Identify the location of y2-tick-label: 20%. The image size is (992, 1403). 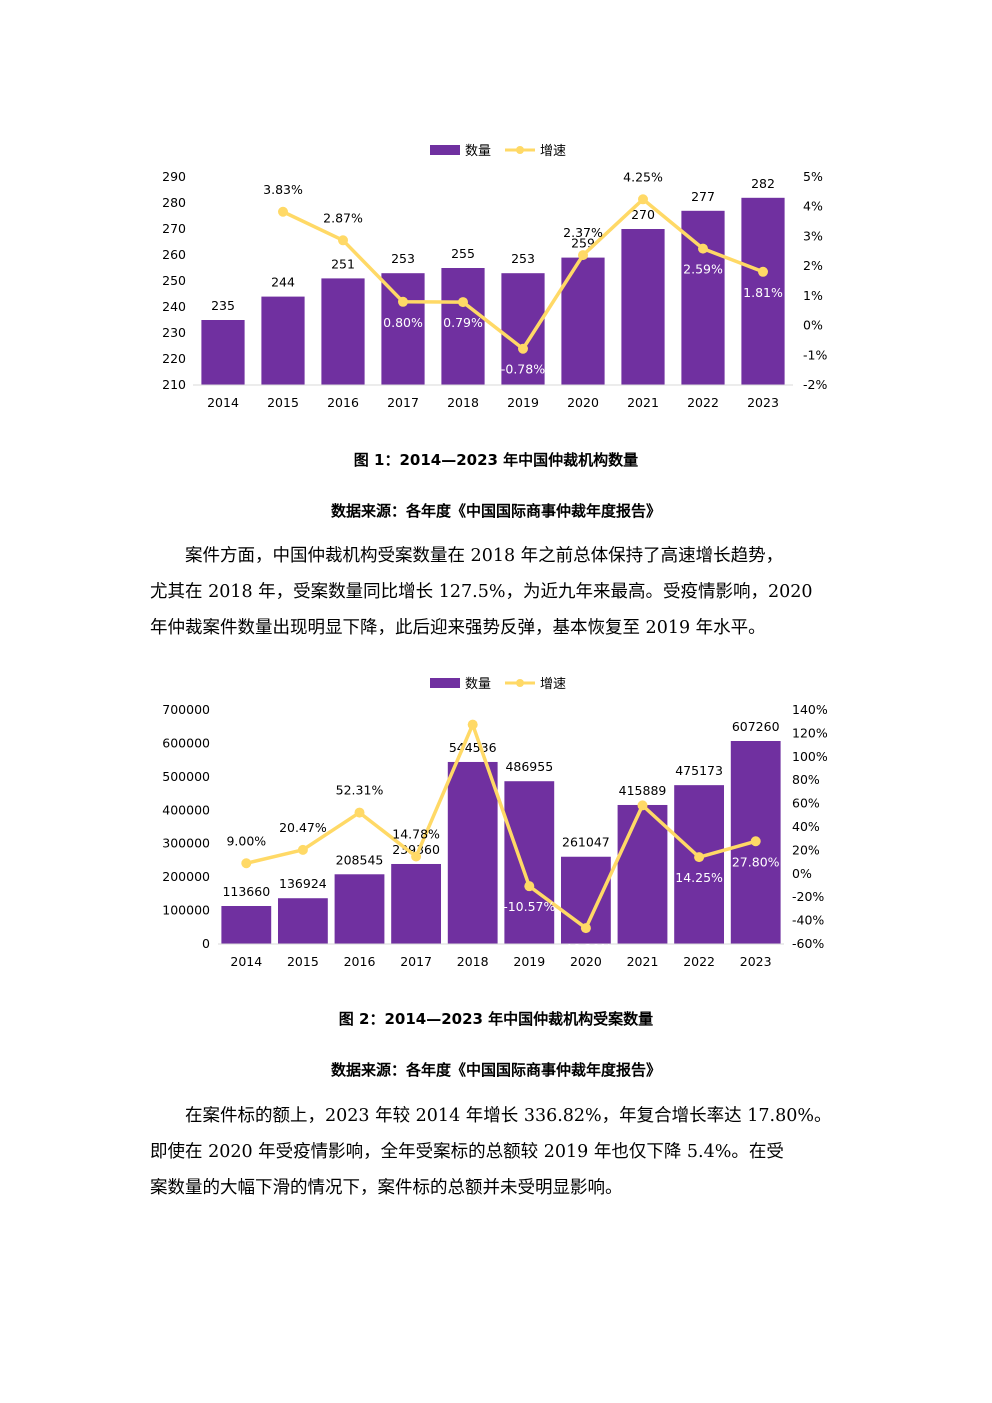
(806, 849).